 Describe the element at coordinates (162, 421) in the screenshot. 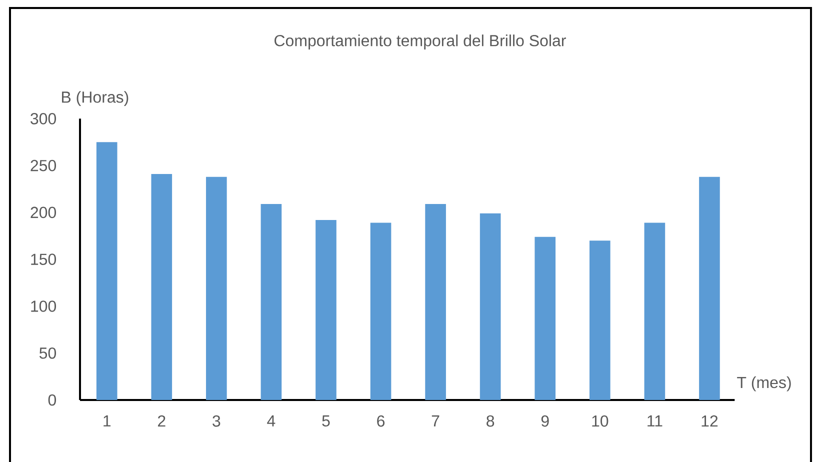

I see `x-tick-label: 2` at that location.